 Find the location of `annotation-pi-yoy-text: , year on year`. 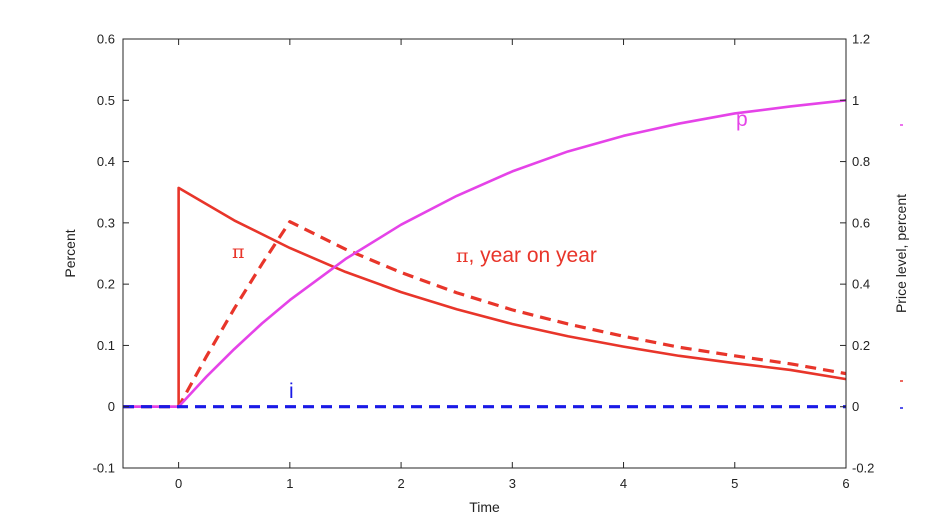

annotation-pi-yoy-text: , year on year is located at coordinates (533, 255).